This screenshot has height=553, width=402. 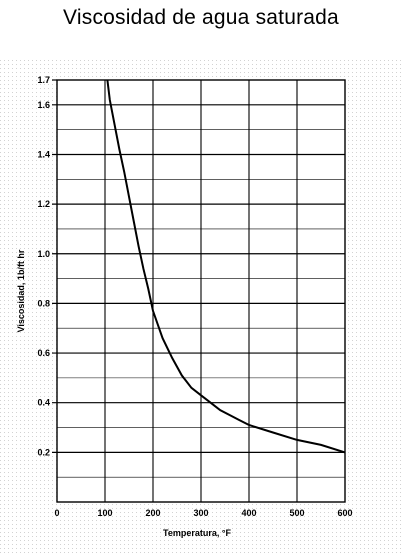 I want to click on x-axis-label: Temperatura, °F, so click(x=197, y=533).